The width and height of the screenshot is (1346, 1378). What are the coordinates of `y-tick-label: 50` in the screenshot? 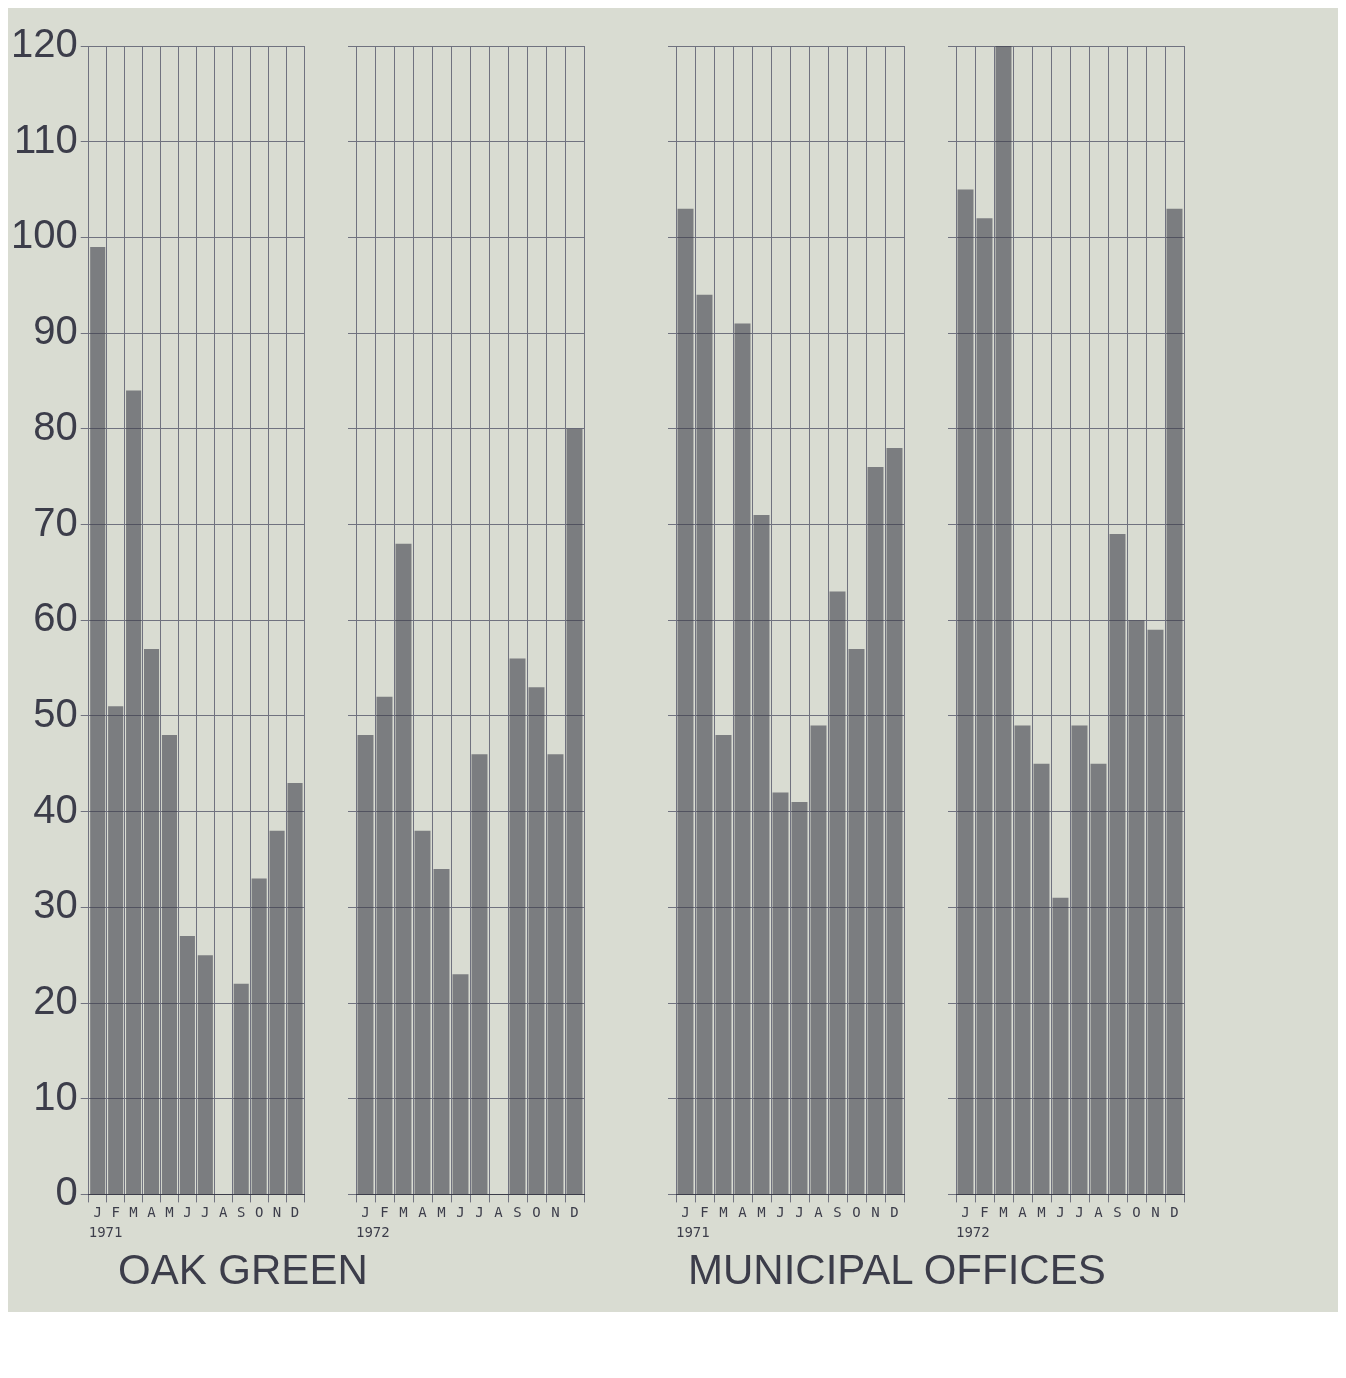 It's located at (55, 712).